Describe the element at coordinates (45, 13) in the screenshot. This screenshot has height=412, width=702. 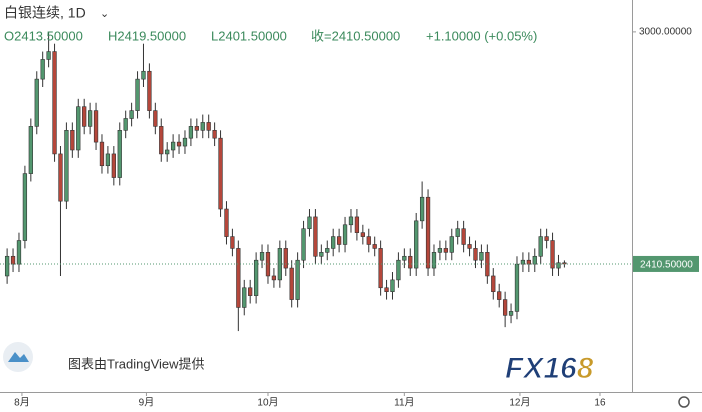
I see `symbol: 白银连续, 1D` at that location.